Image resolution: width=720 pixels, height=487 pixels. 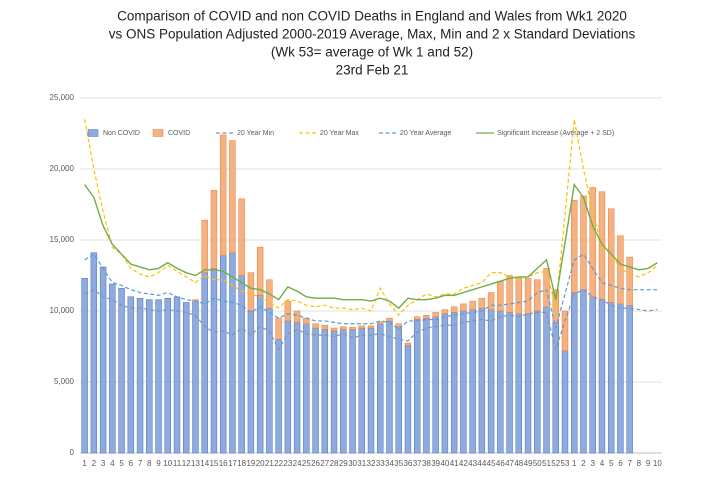 I want to click on x-tick-label: 16, so click(x=223, y=463).